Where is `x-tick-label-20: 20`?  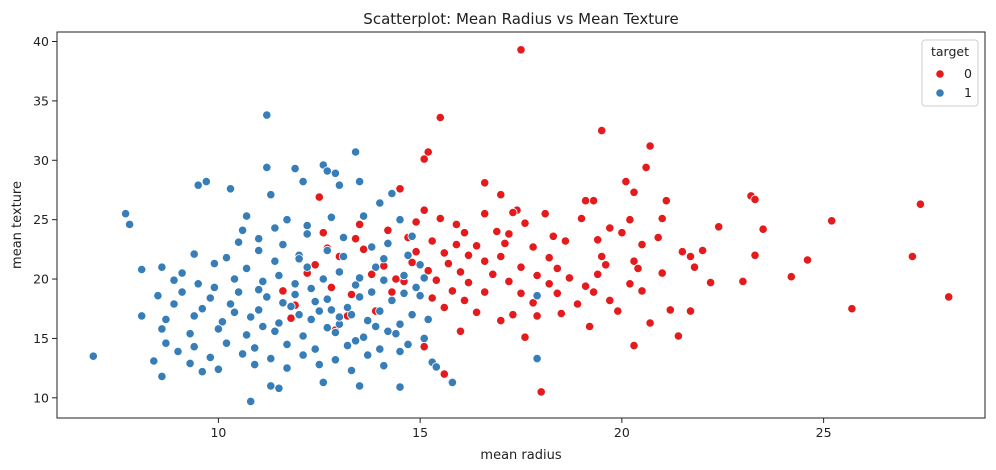 x-tick-label-20: 20 is located at coordinates (622, 432).